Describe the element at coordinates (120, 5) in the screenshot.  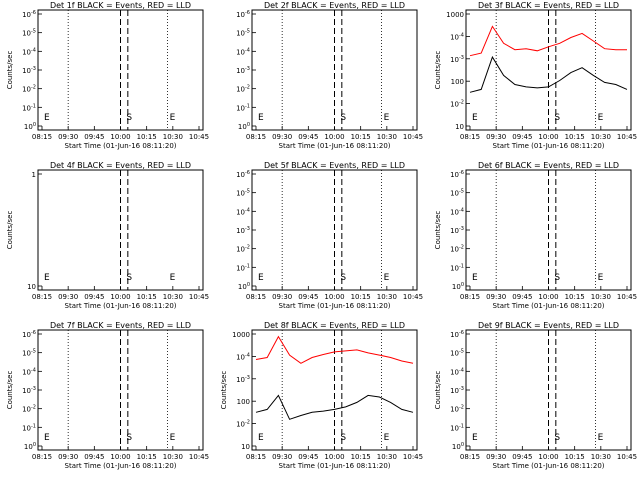
I see `panel-title: Det 1f BLACK = Events, RED = LLD` at that location.